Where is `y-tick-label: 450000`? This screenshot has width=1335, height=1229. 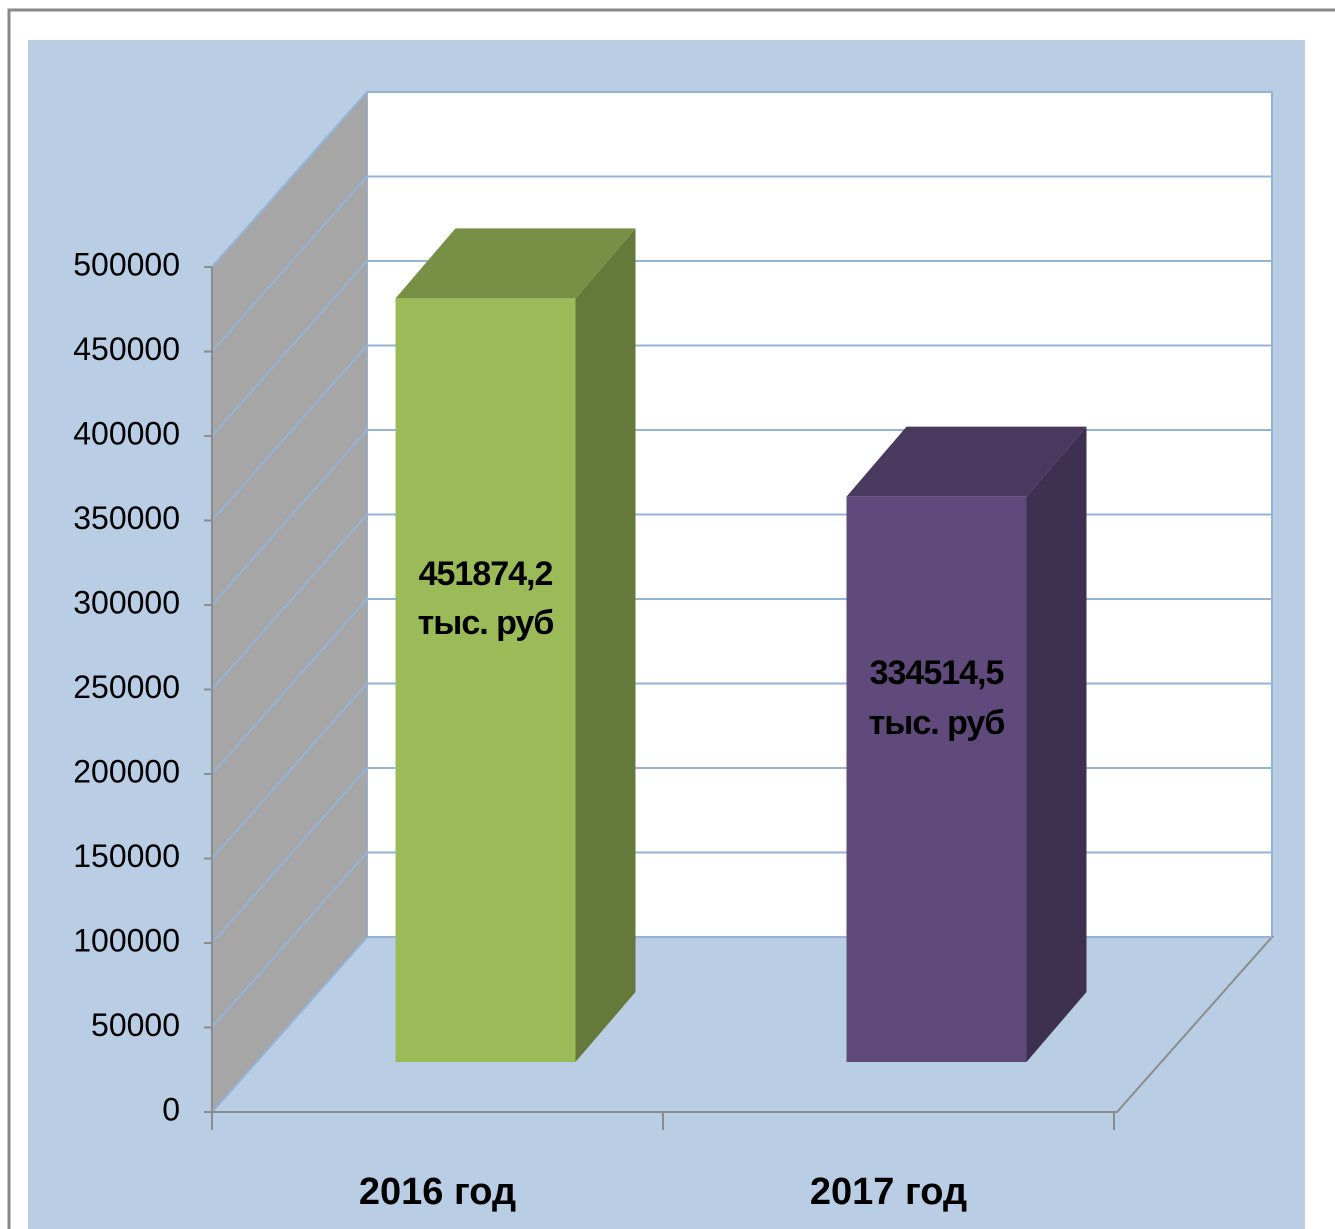 y-tick-label: 450000 is located at coordinates (126, 349).